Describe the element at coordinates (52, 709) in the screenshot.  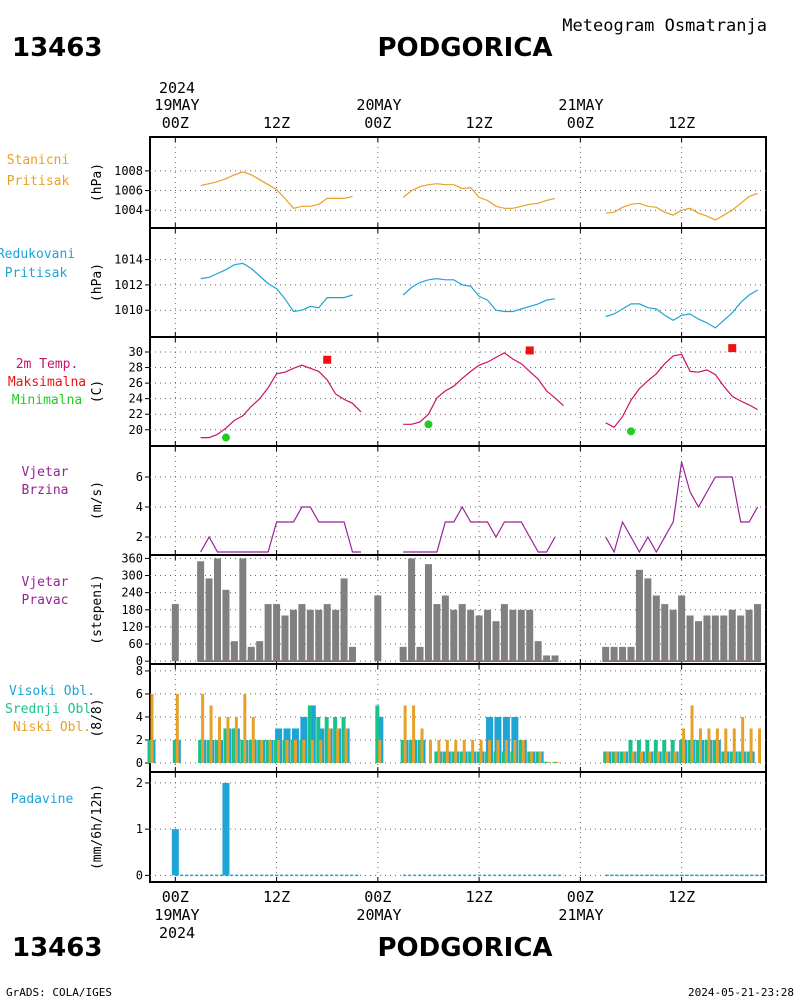
I see `panel-label: Srednji Obl.` at that location.